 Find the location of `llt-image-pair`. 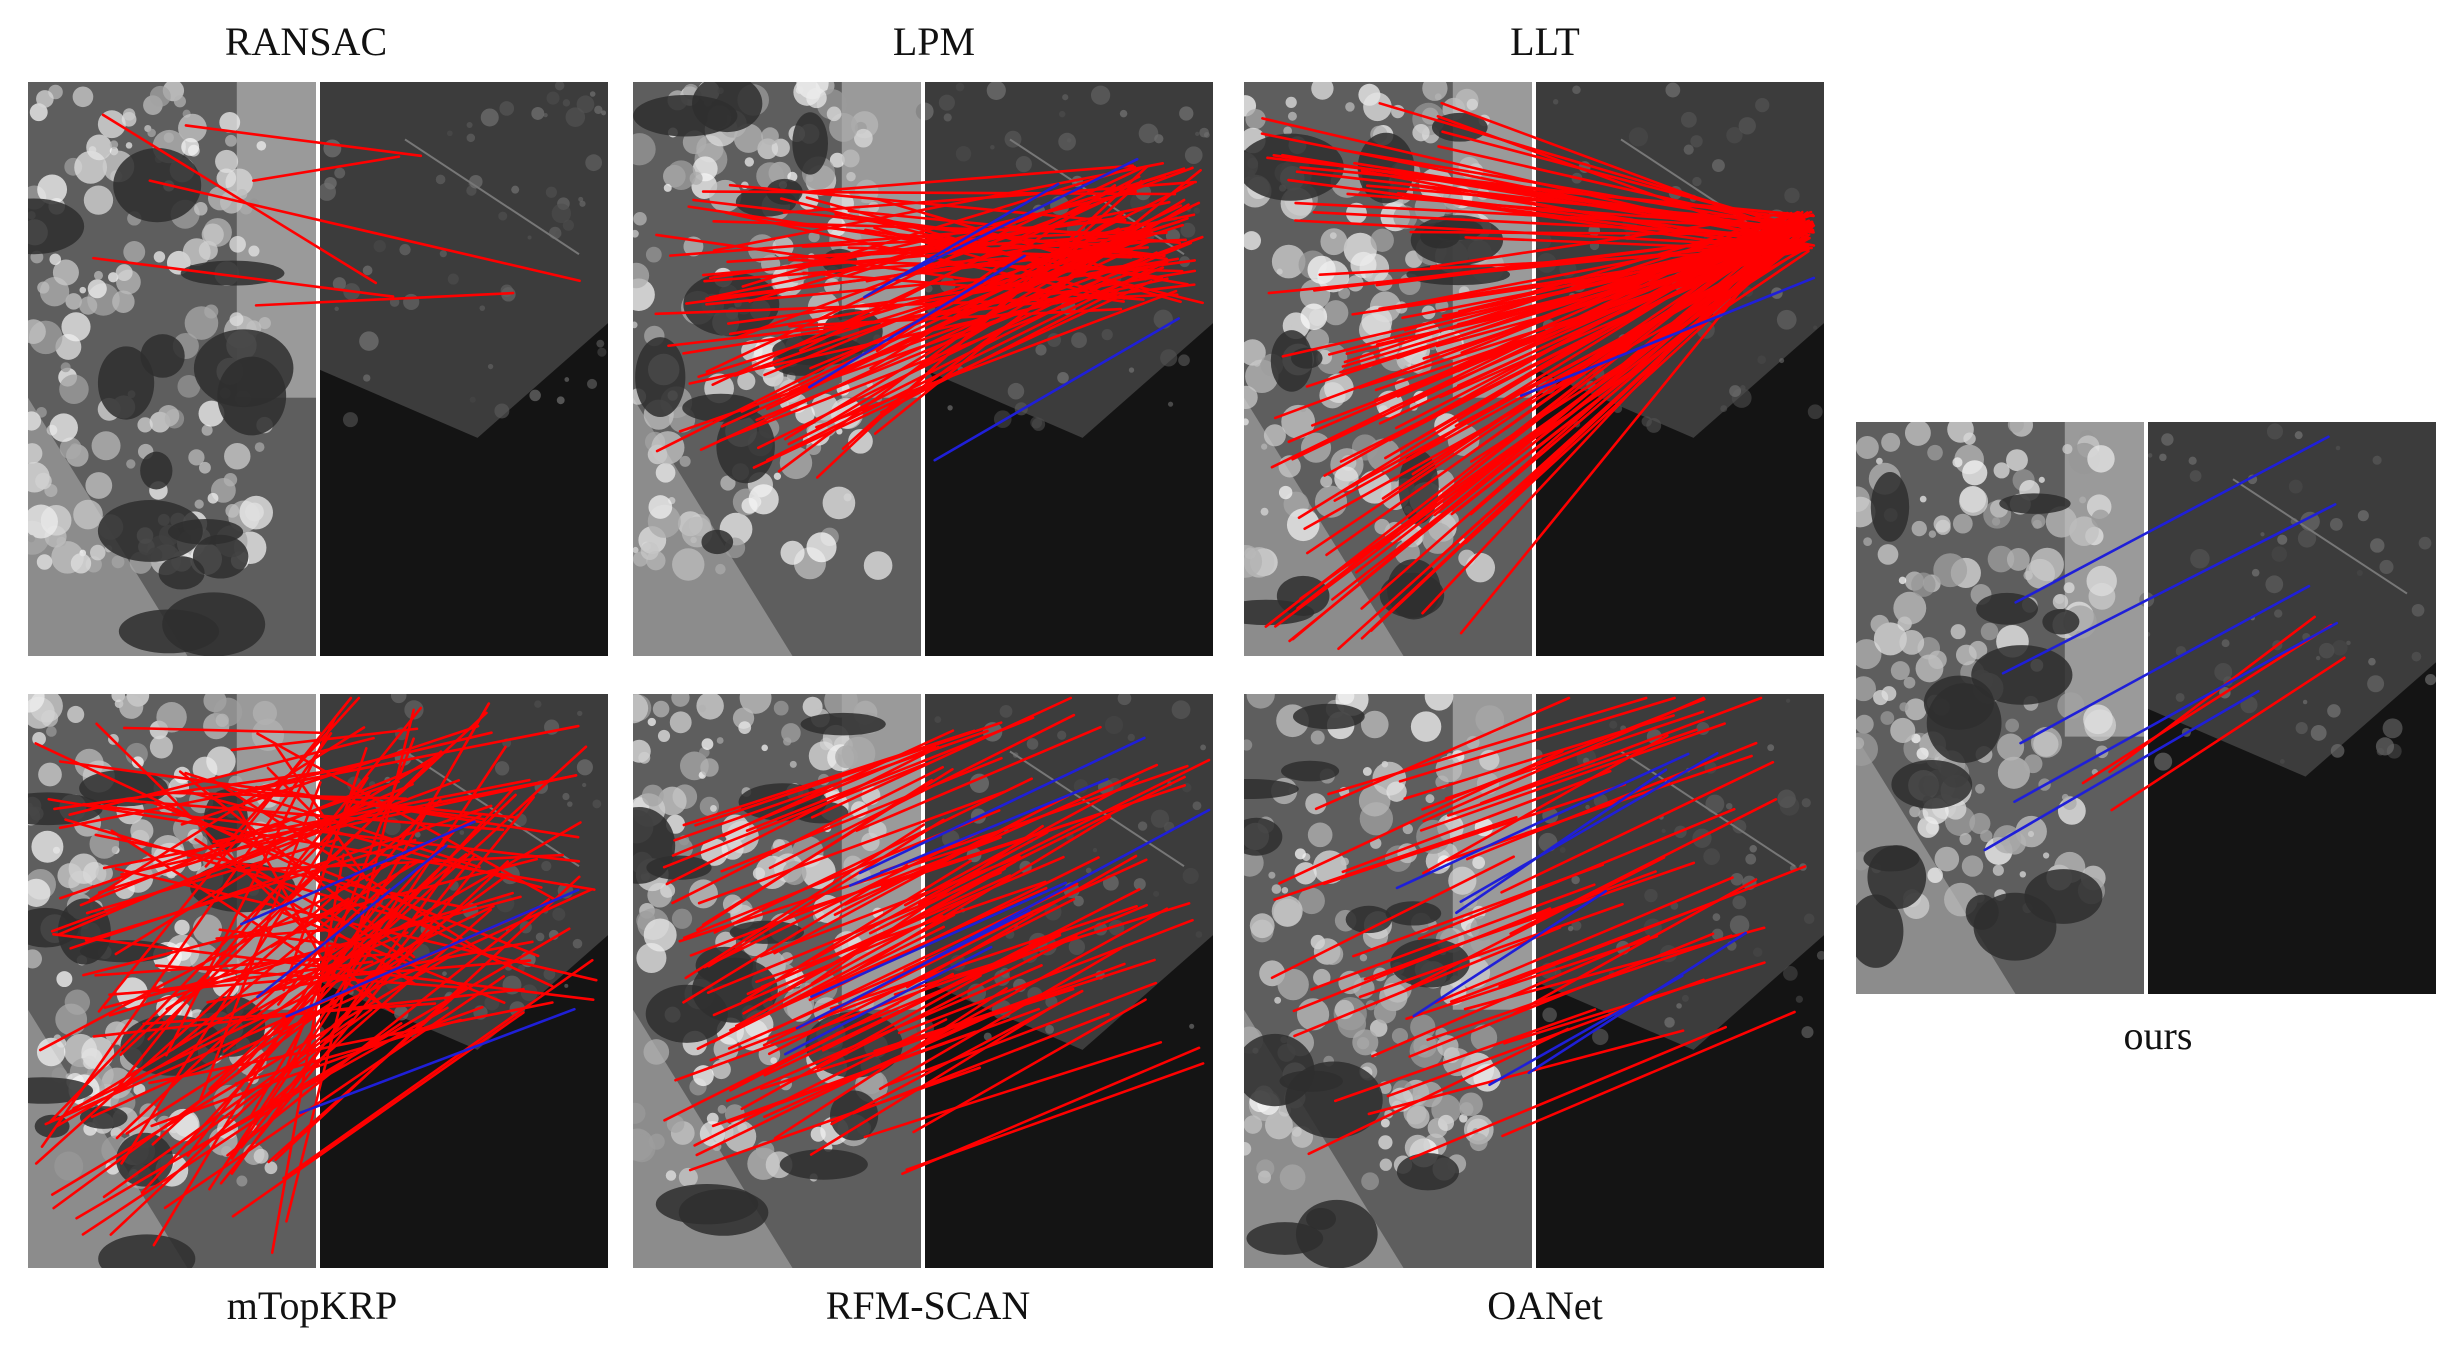

llt-image-pair is located at coordinates (1534, 369).